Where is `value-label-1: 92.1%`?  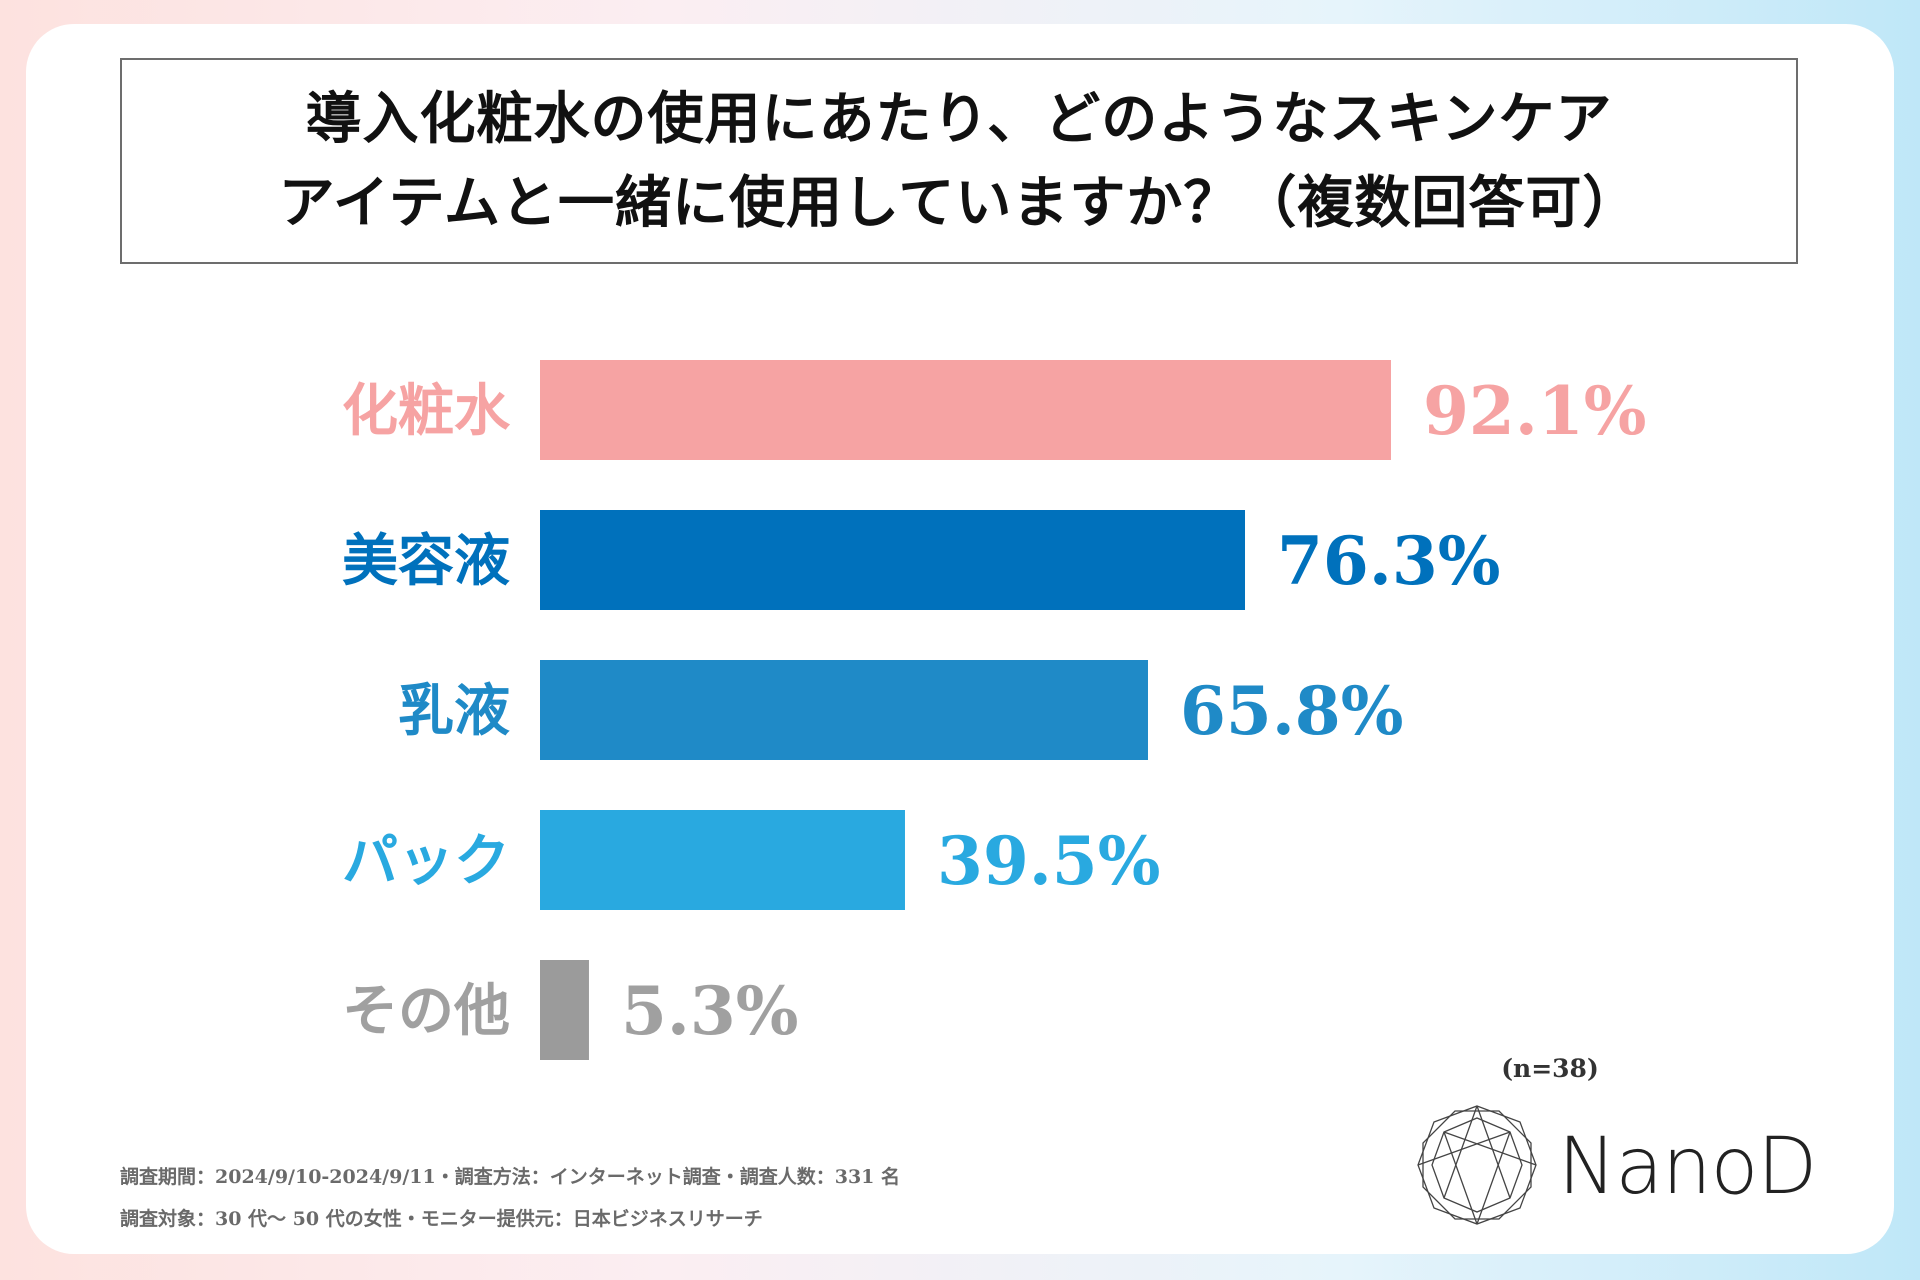
value-label-1: 92.1% is located at coordinates (1534, 411).